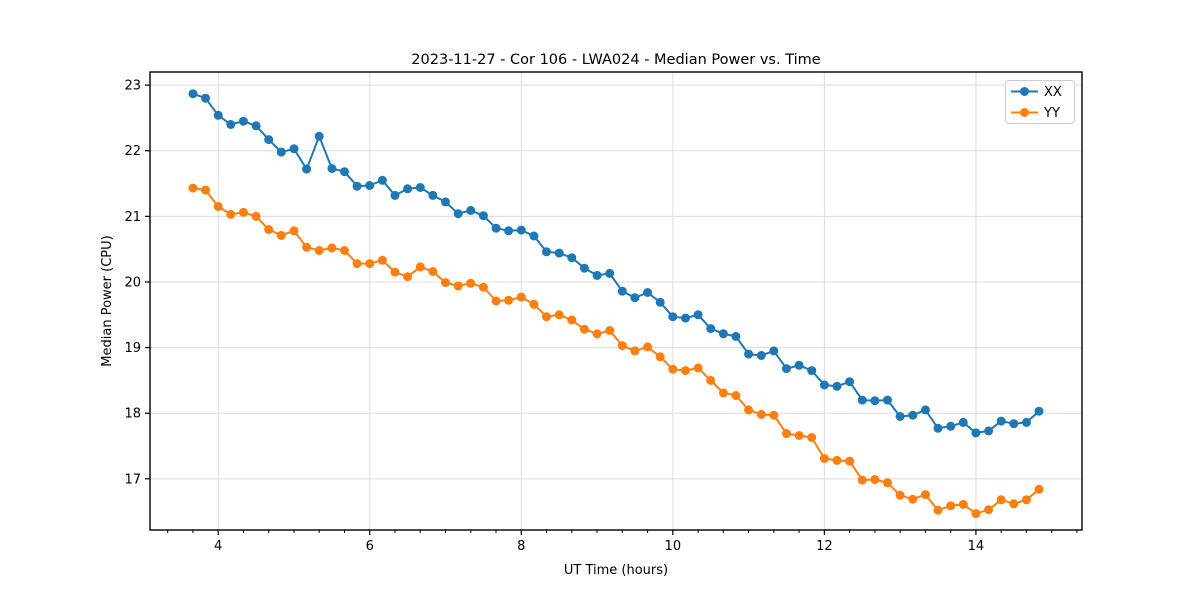  Describe the element at coordinates (132, 86) in the screenshot. I see `y-tick-label: 23` at that location.